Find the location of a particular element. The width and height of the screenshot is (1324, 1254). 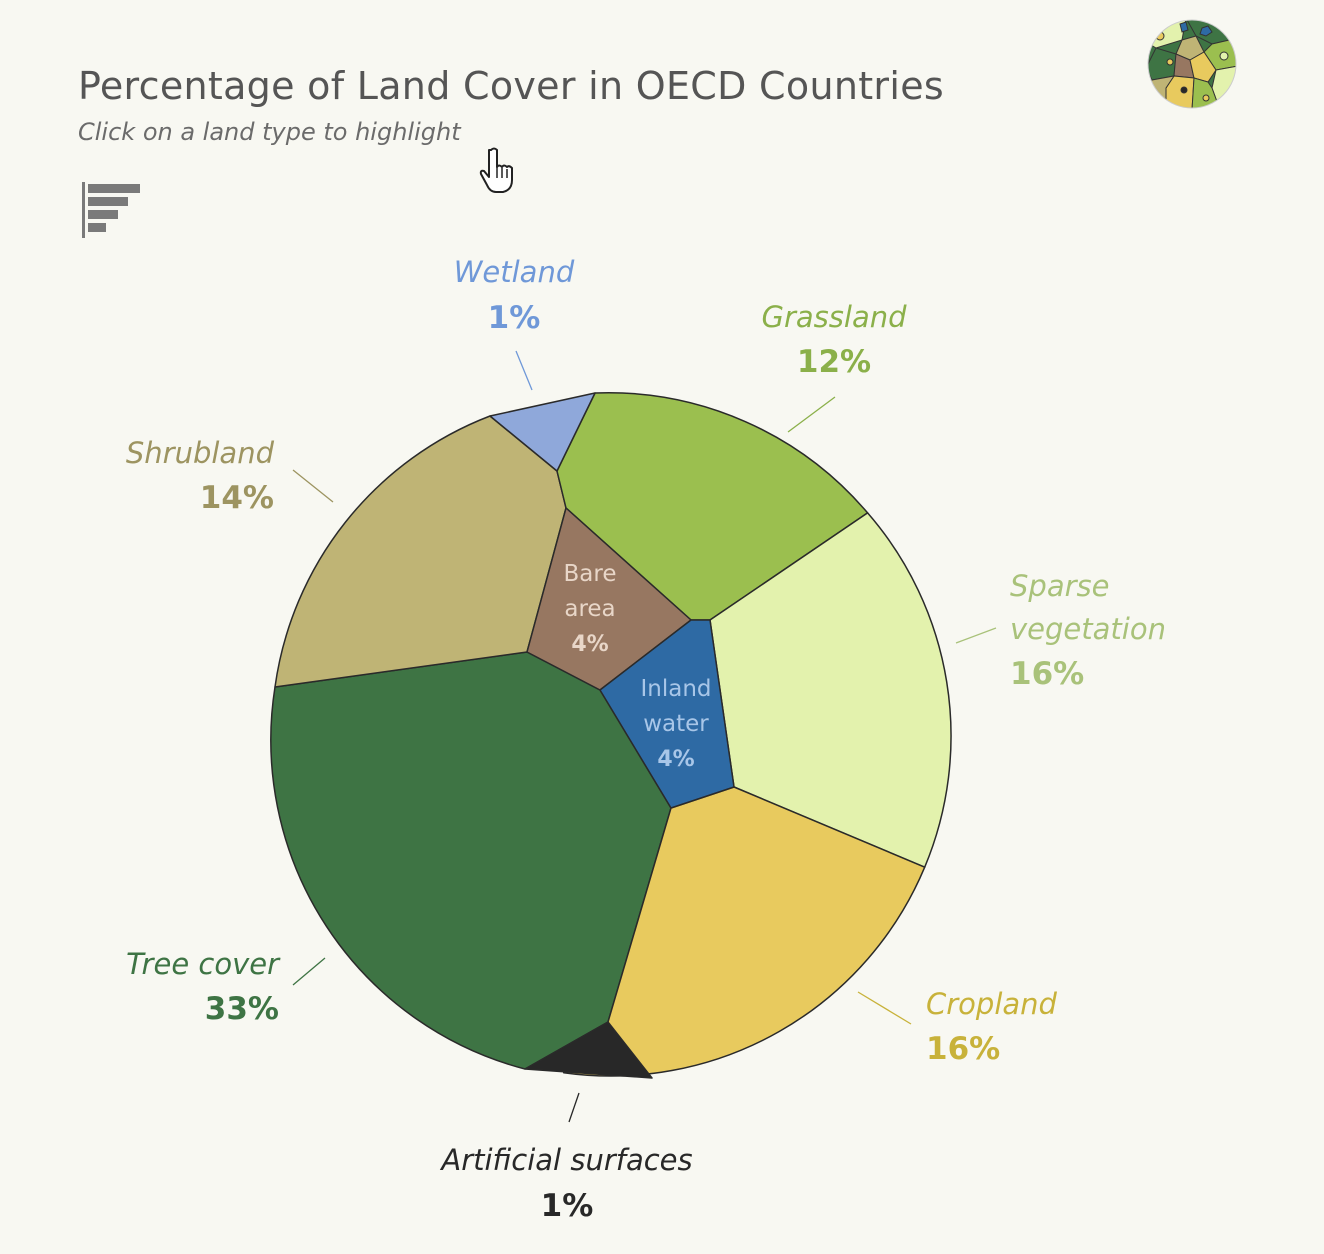

label-name-grassland: Grassland is located at coordinates (835, 317).